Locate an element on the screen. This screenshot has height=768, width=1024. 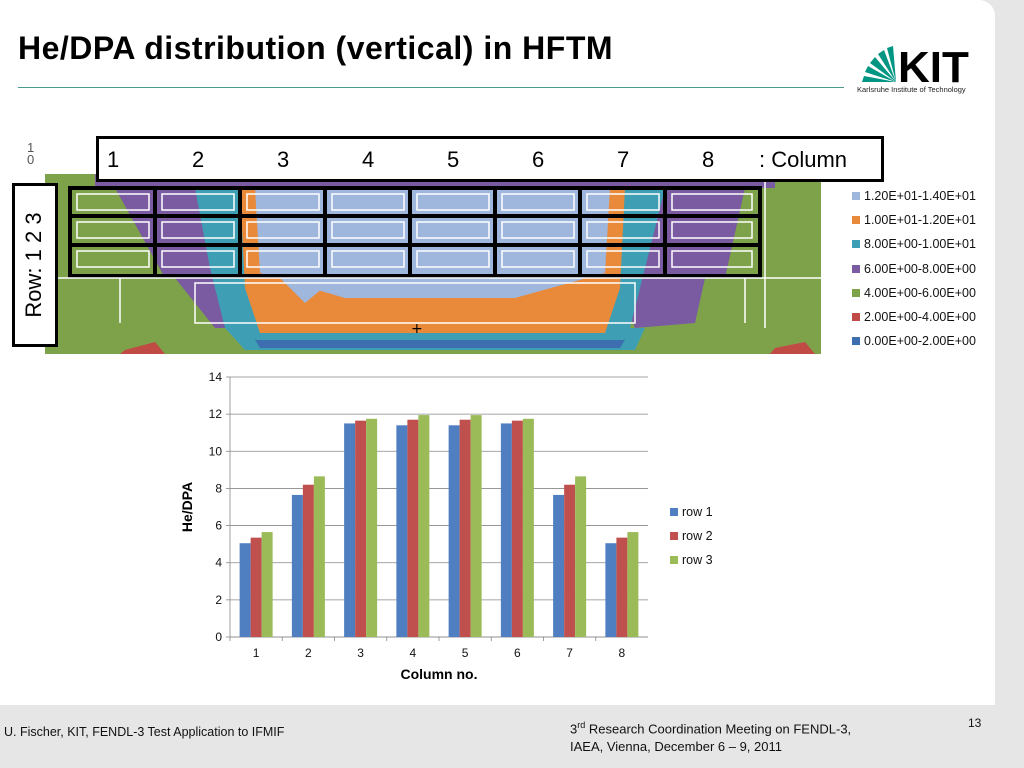
contour-corner-label: 1 0 is located at coordinates (31, 153).